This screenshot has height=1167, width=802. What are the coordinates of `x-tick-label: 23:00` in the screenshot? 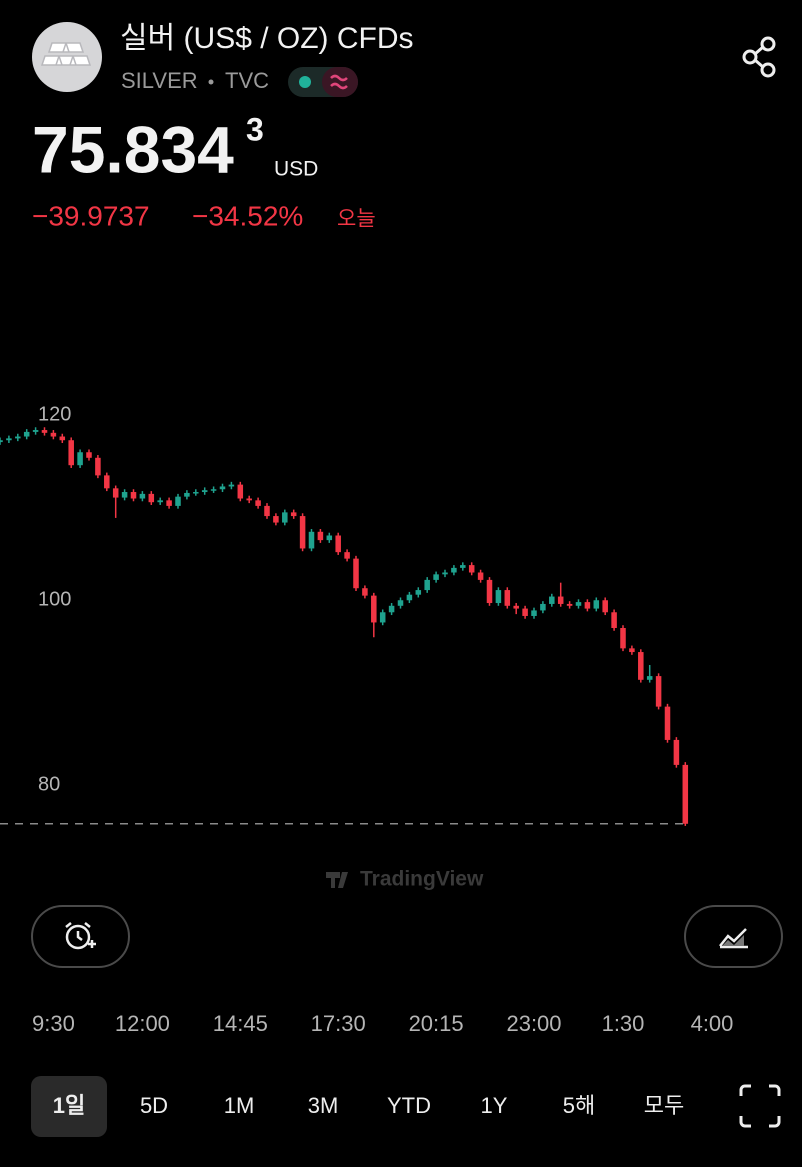 It's located at (533, 1023).